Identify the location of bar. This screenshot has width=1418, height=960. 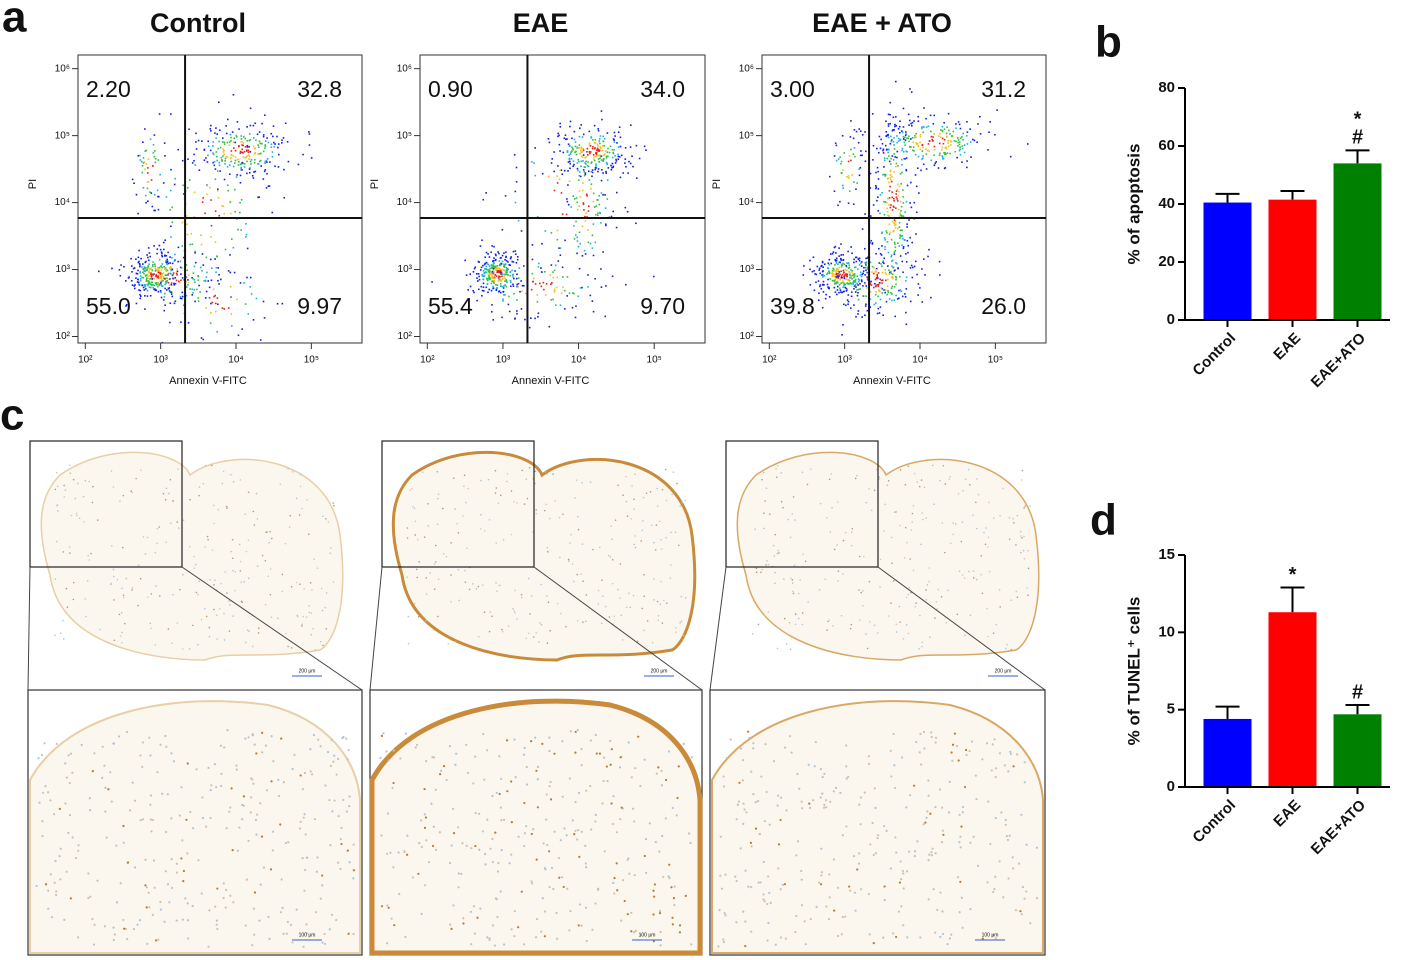
(1228, 753).